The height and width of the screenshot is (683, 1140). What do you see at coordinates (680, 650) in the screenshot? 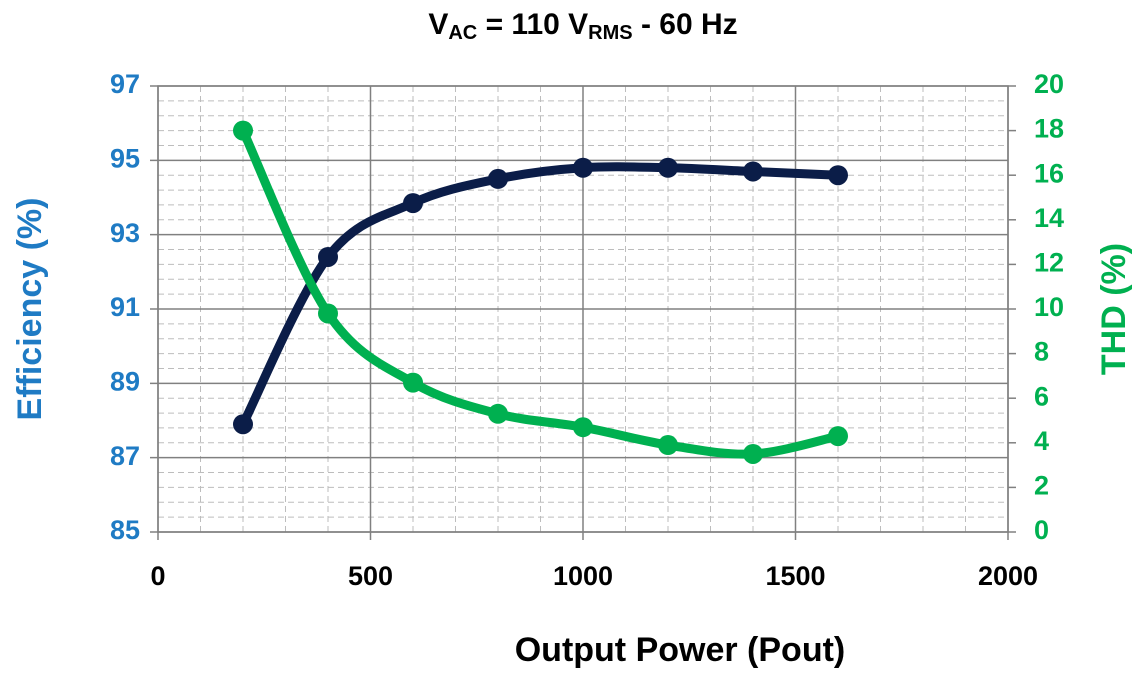
I see `x-axis-label: Output Power (Pout)` at bounding box center [680, 650].